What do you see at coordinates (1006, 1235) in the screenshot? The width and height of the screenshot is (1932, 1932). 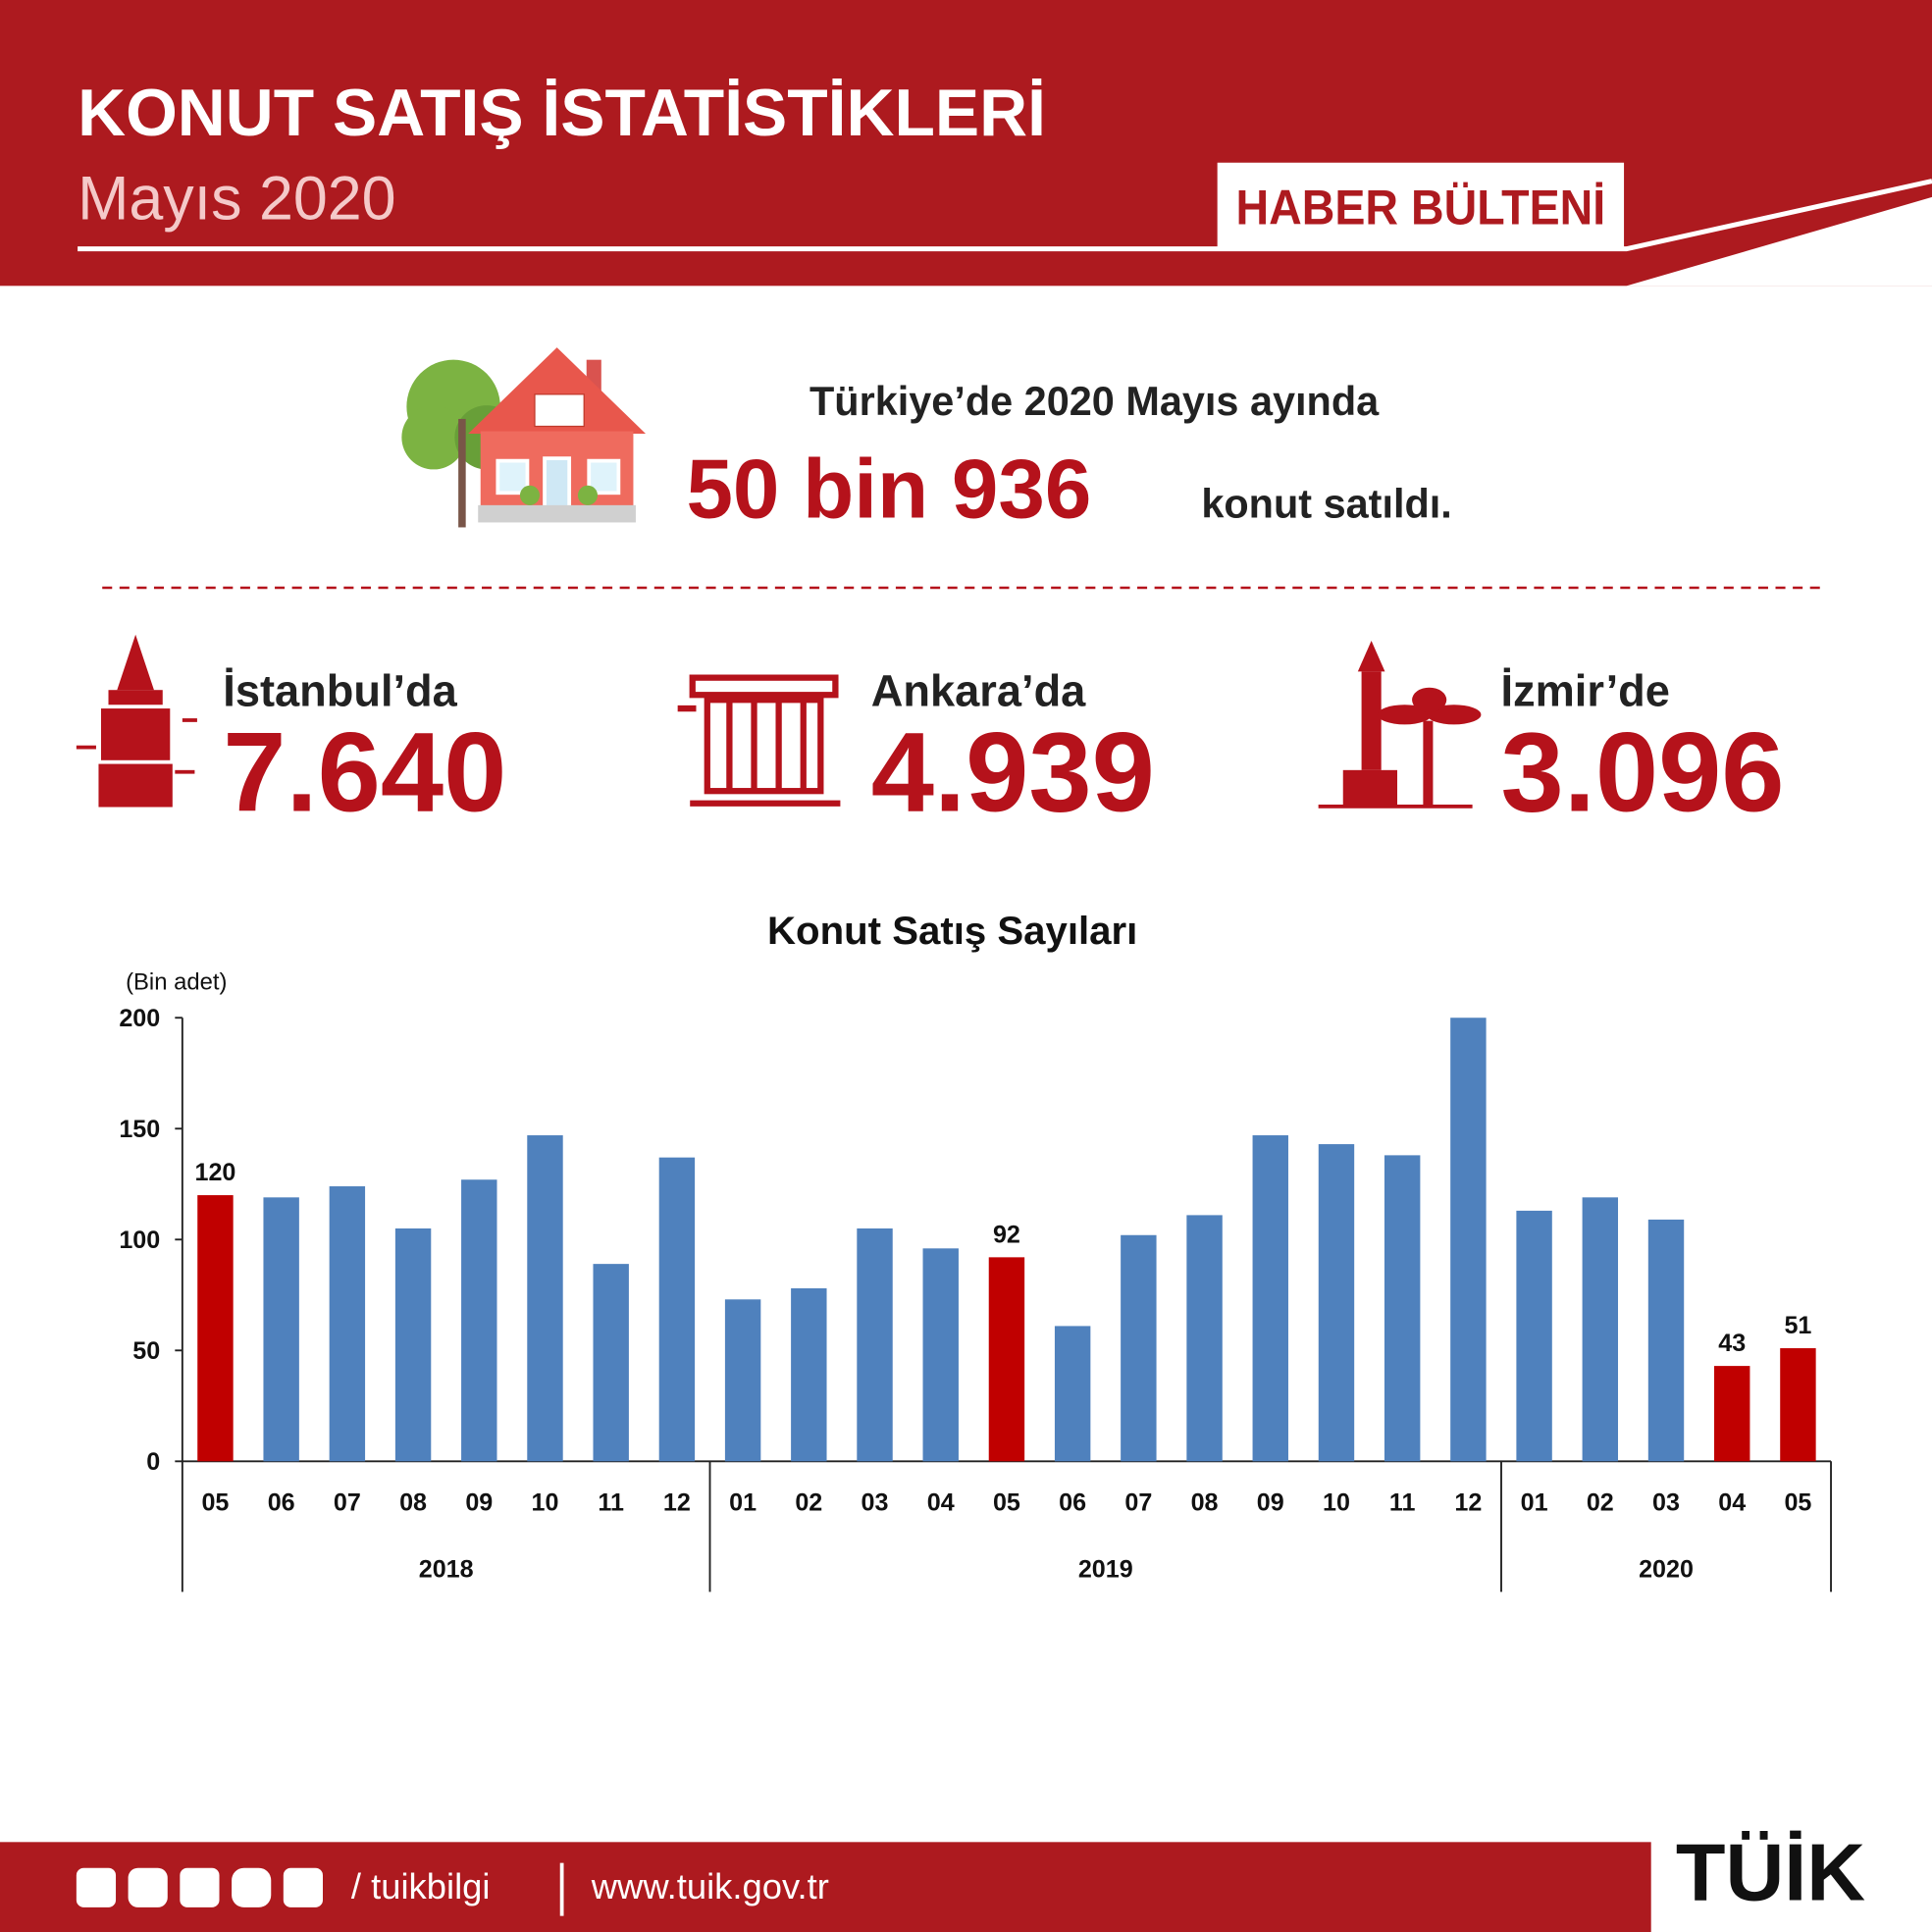 I see `value-label: 92` at bounding box center [1006, 1235].